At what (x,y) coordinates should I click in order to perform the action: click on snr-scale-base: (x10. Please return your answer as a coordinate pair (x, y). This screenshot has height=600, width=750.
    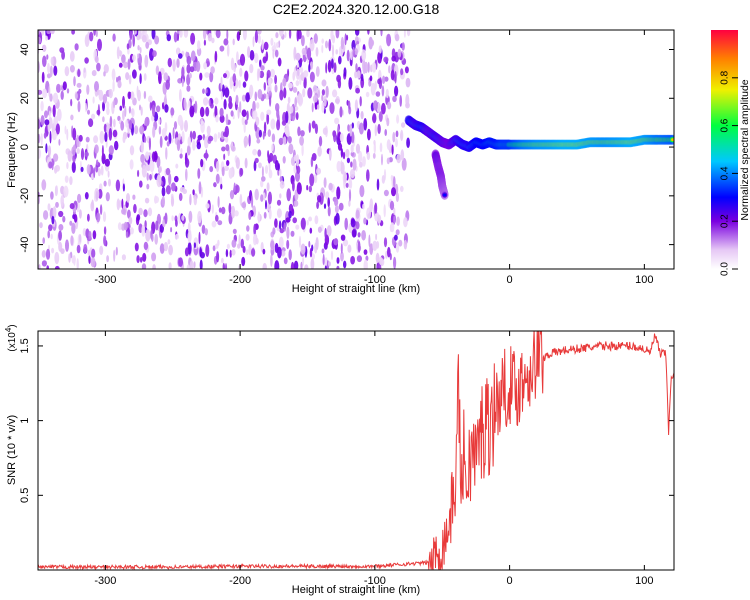
    Looking at the image, I should click on (12, 342).